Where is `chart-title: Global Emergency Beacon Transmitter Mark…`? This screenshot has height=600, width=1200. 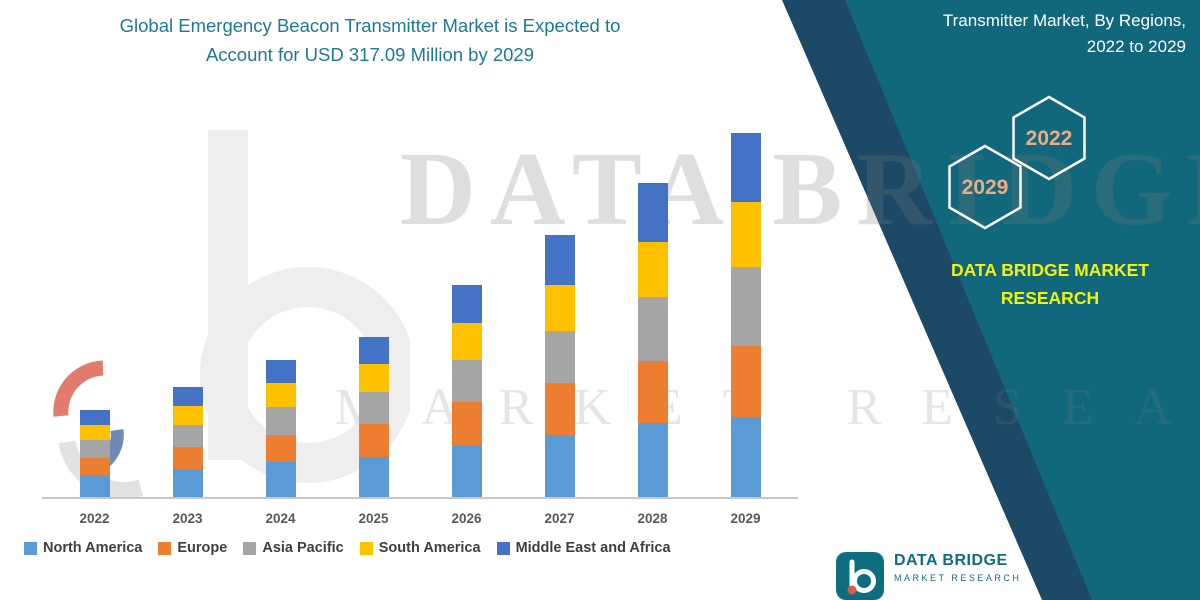 chart-title: Global Emergency Beacon Transmitter Mark… is located at coordinates (370, 40).